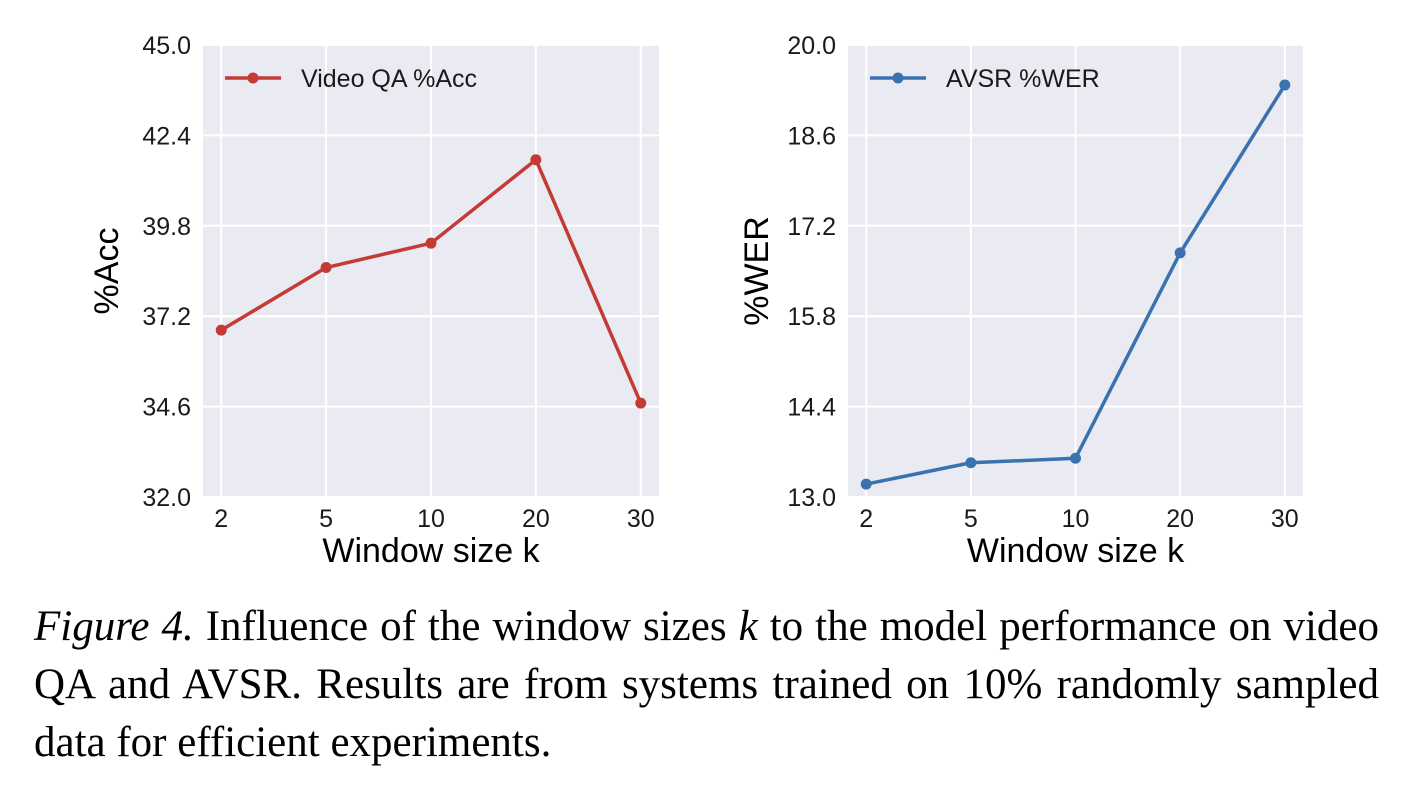 The width and height of the screenshot is (1410, 796). What do you see at coordinates (811, 227) in the screenshot?
I see `y-tick-label: 17.2` at bounding box center [811, 227].